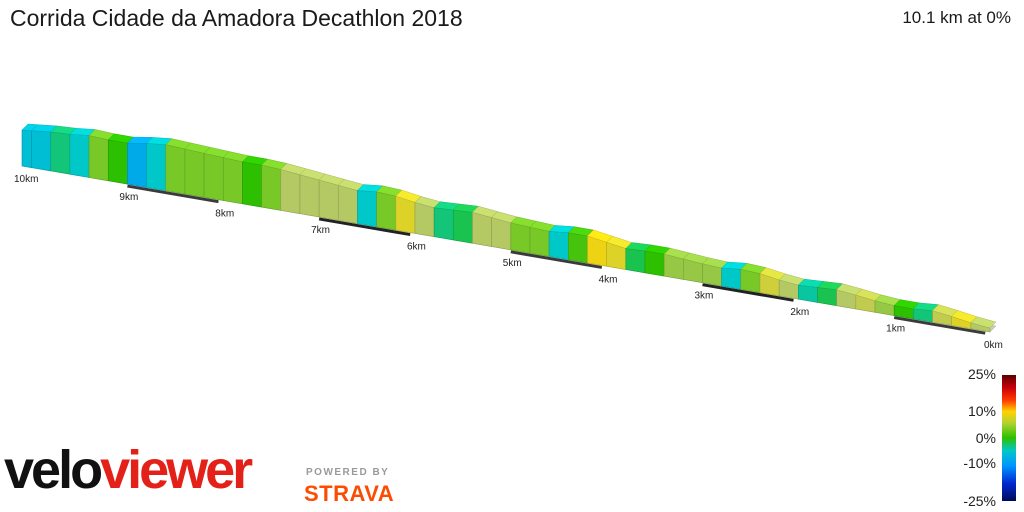 The image size is (1024, 512). What do you see at coordinates (416, 246) in the screenshot?
I see `km-label-6: 6km` at bounding box center [416, 246].